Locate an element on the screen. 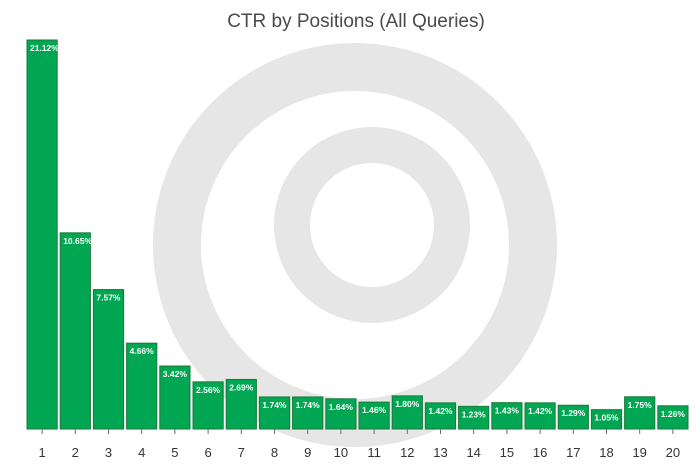  x-tick-label-16: 16 is located at coordinates (540, 452).